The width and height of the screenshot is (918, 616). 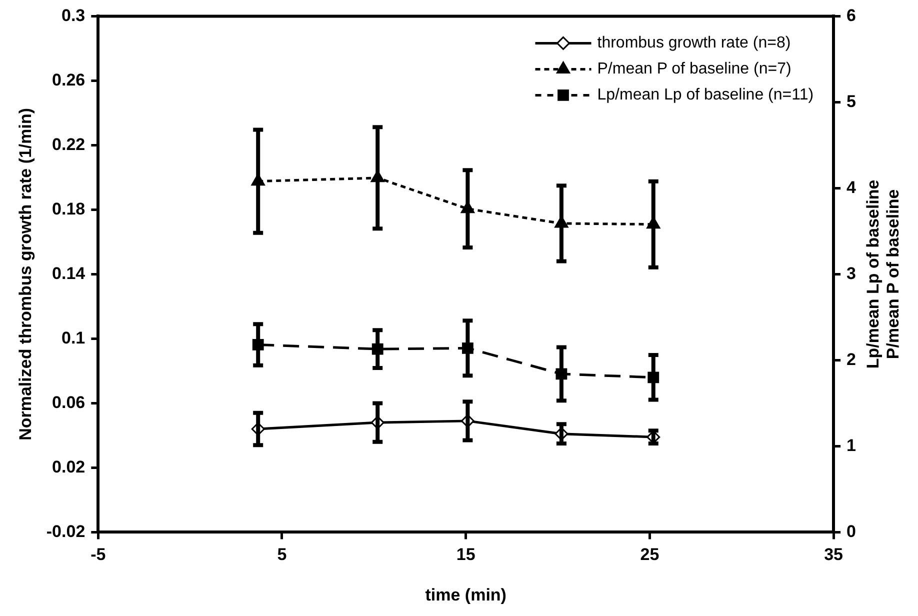 I want to click on x-tick-label: 35, so click(x=834, y=554).